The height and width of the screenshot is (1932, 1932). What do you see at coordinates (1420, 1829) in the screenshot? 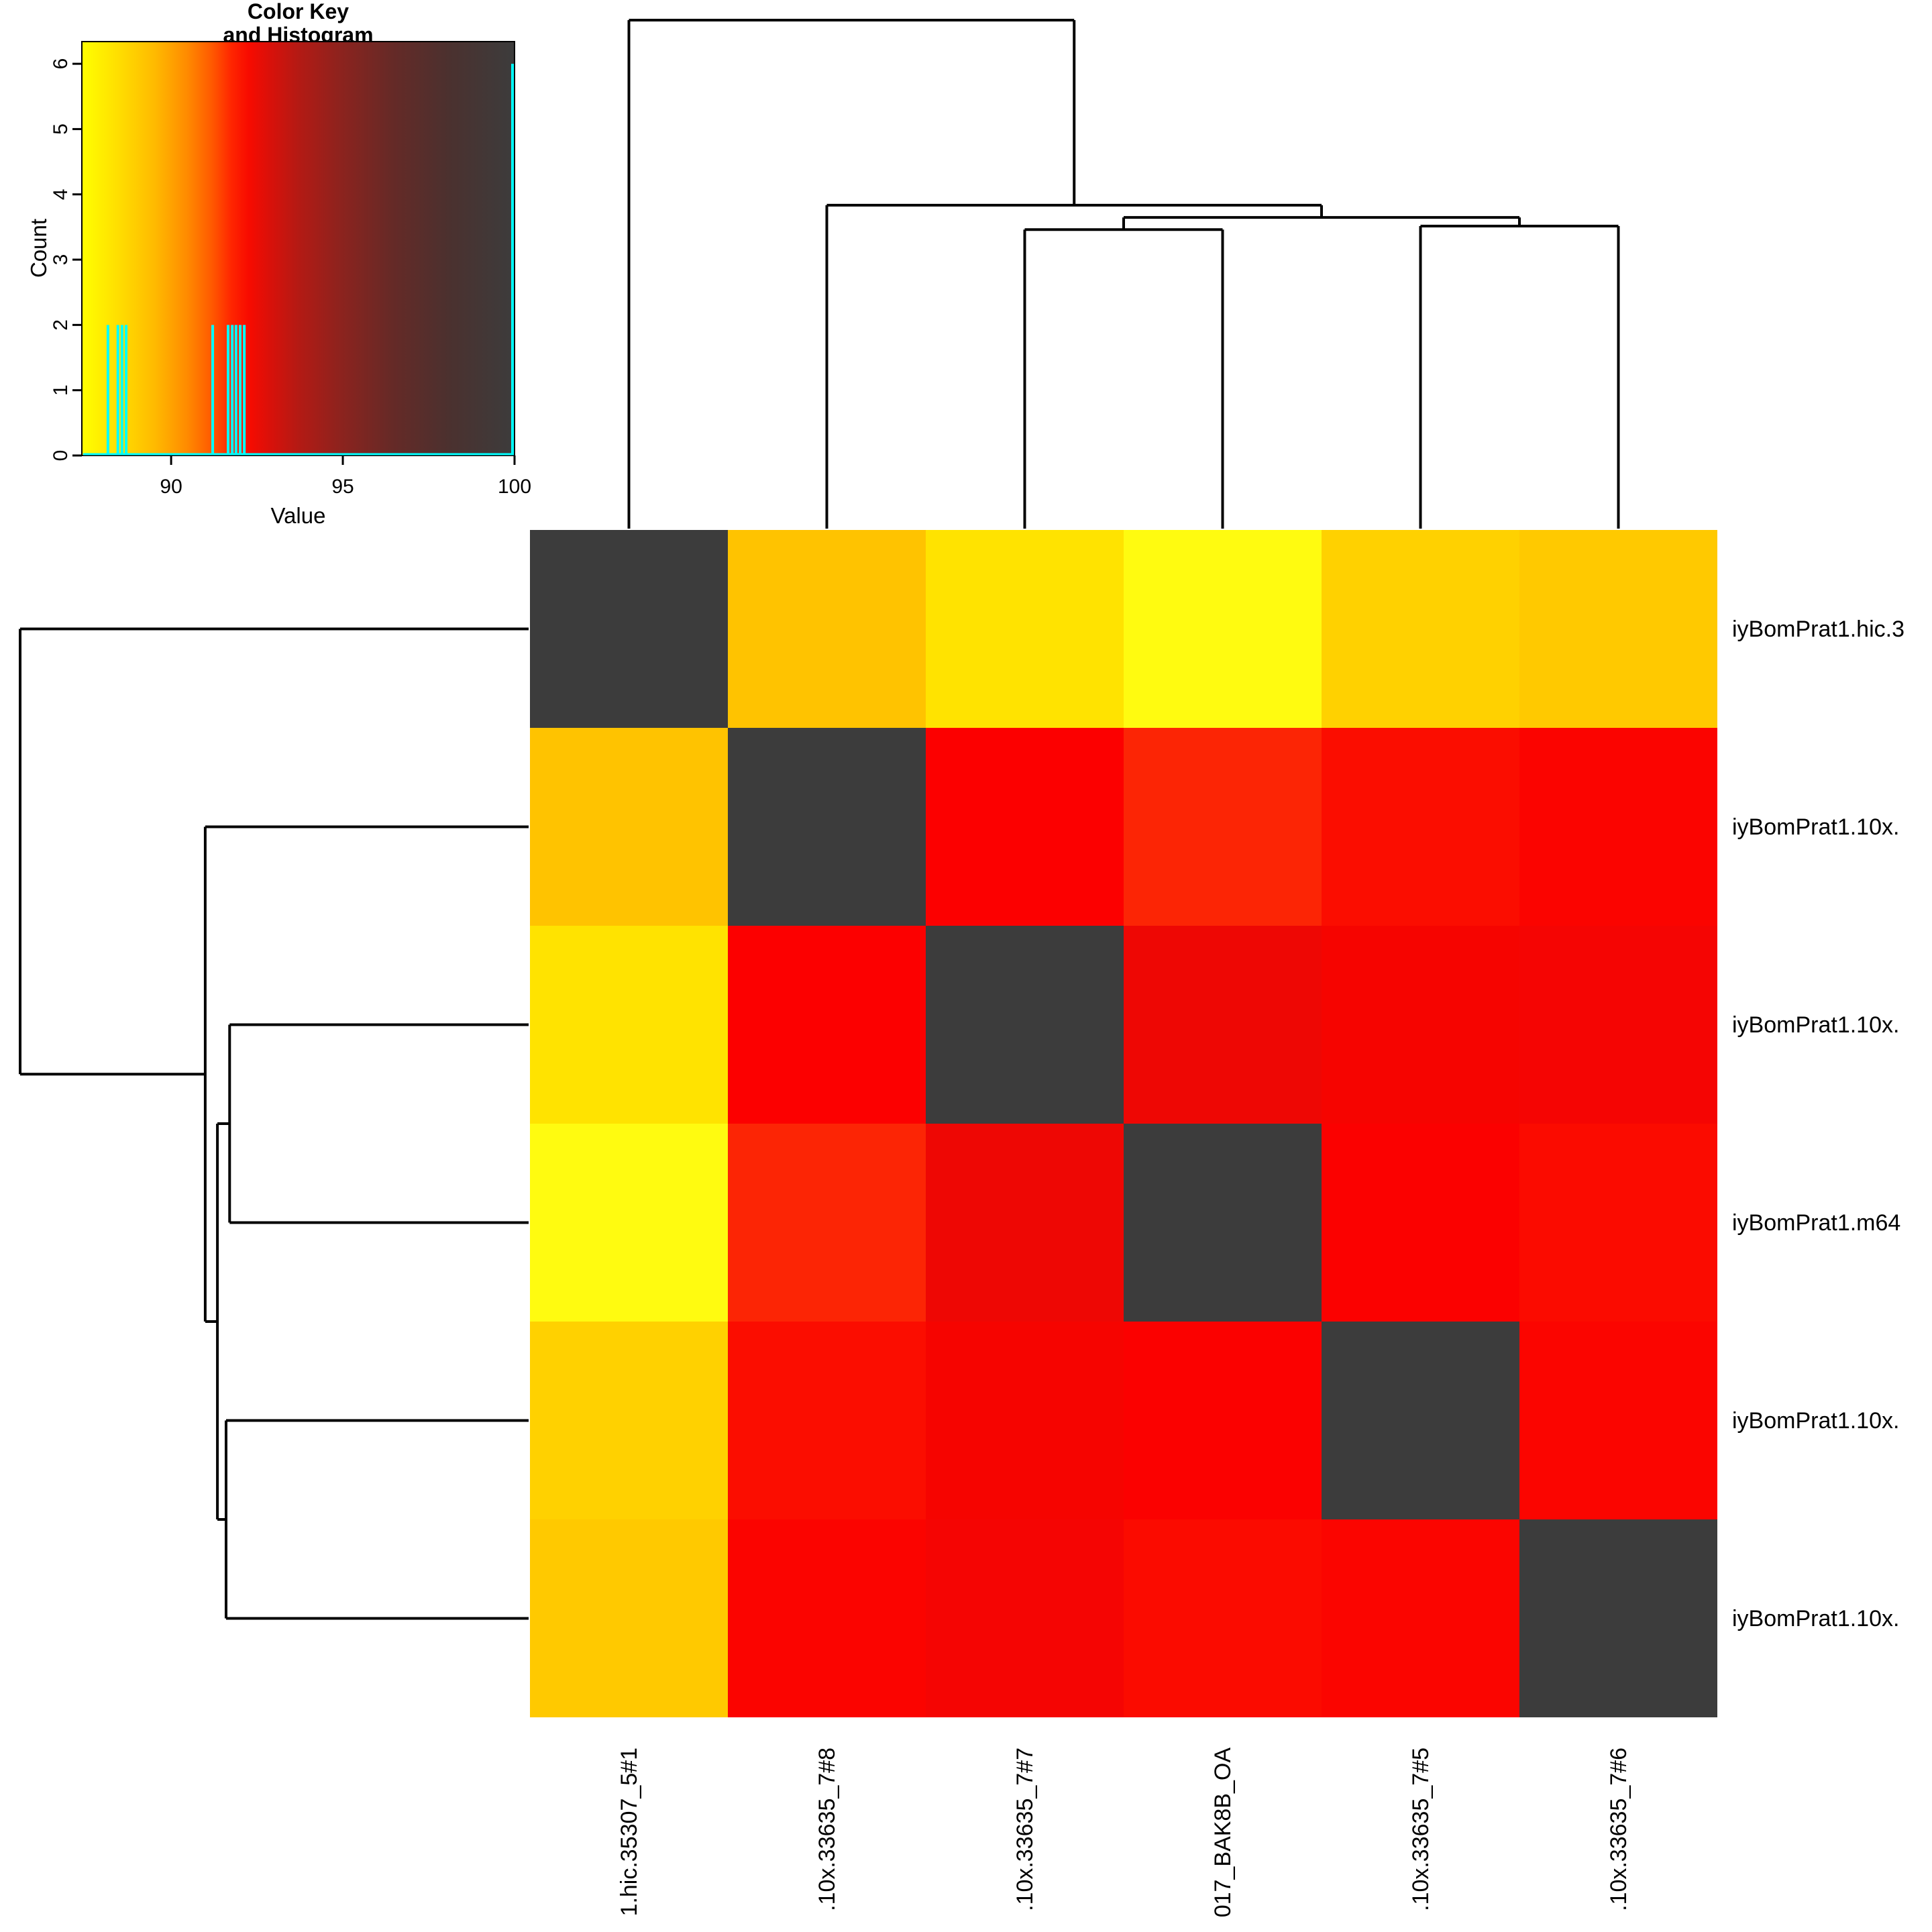
I see `col-label: .10x.33635_7#5` at bounding box center [1420, 1829].